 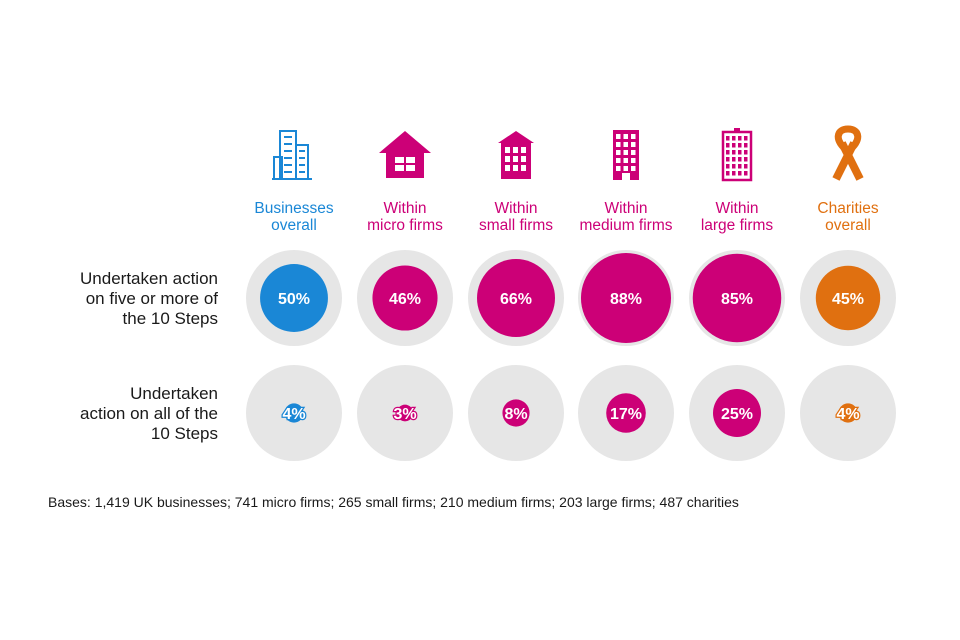 I want to click on column-label: large firms, so click(x=737, y=225).